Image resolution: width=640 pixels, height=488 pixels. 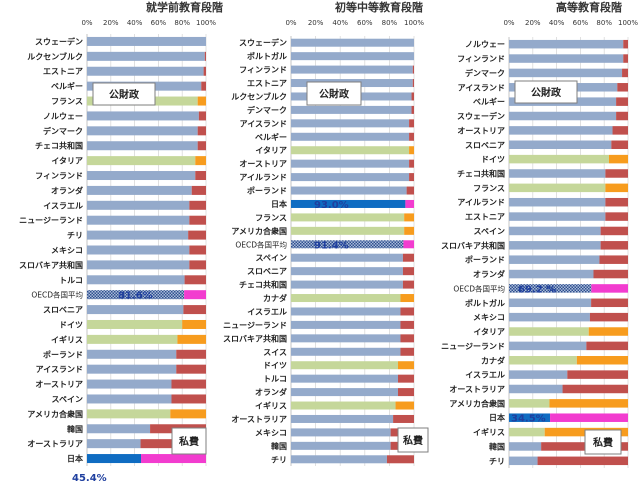 What do you see at coordinates (497, 418) in the screenshot?
I see `category-label: 日本` at bounding box center [497, 418].